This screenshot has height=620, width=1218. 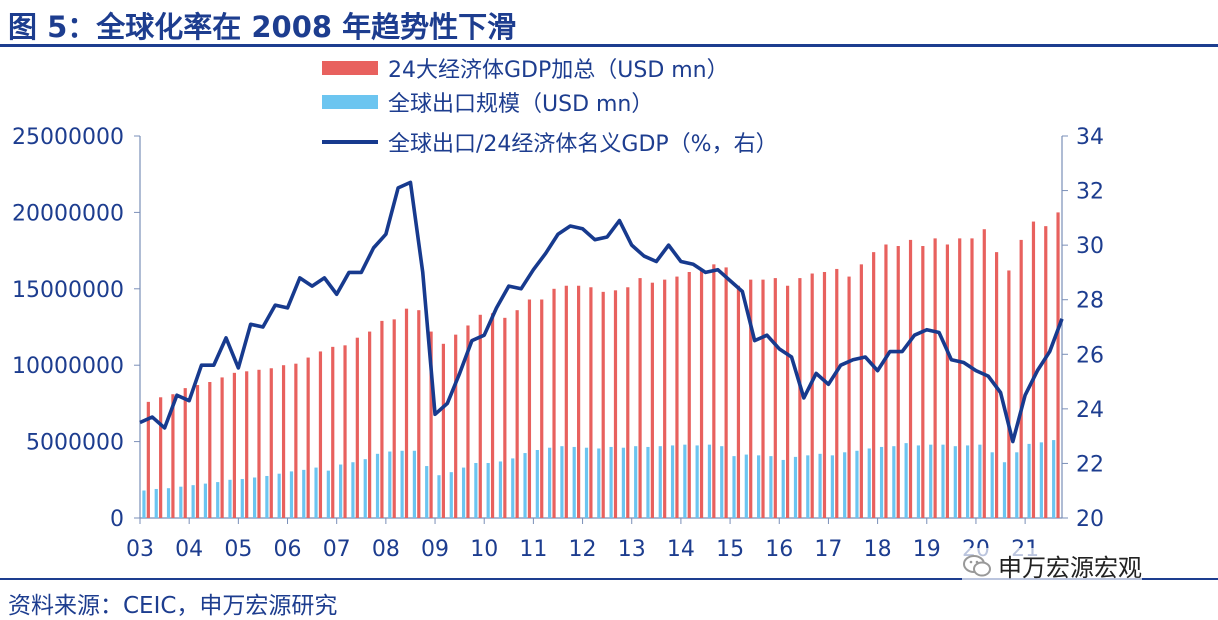 What do you see at coordinates (68, 290) in the screenshot?
I see `left-tick-label: 15000000` at bounding box center [68, 290].